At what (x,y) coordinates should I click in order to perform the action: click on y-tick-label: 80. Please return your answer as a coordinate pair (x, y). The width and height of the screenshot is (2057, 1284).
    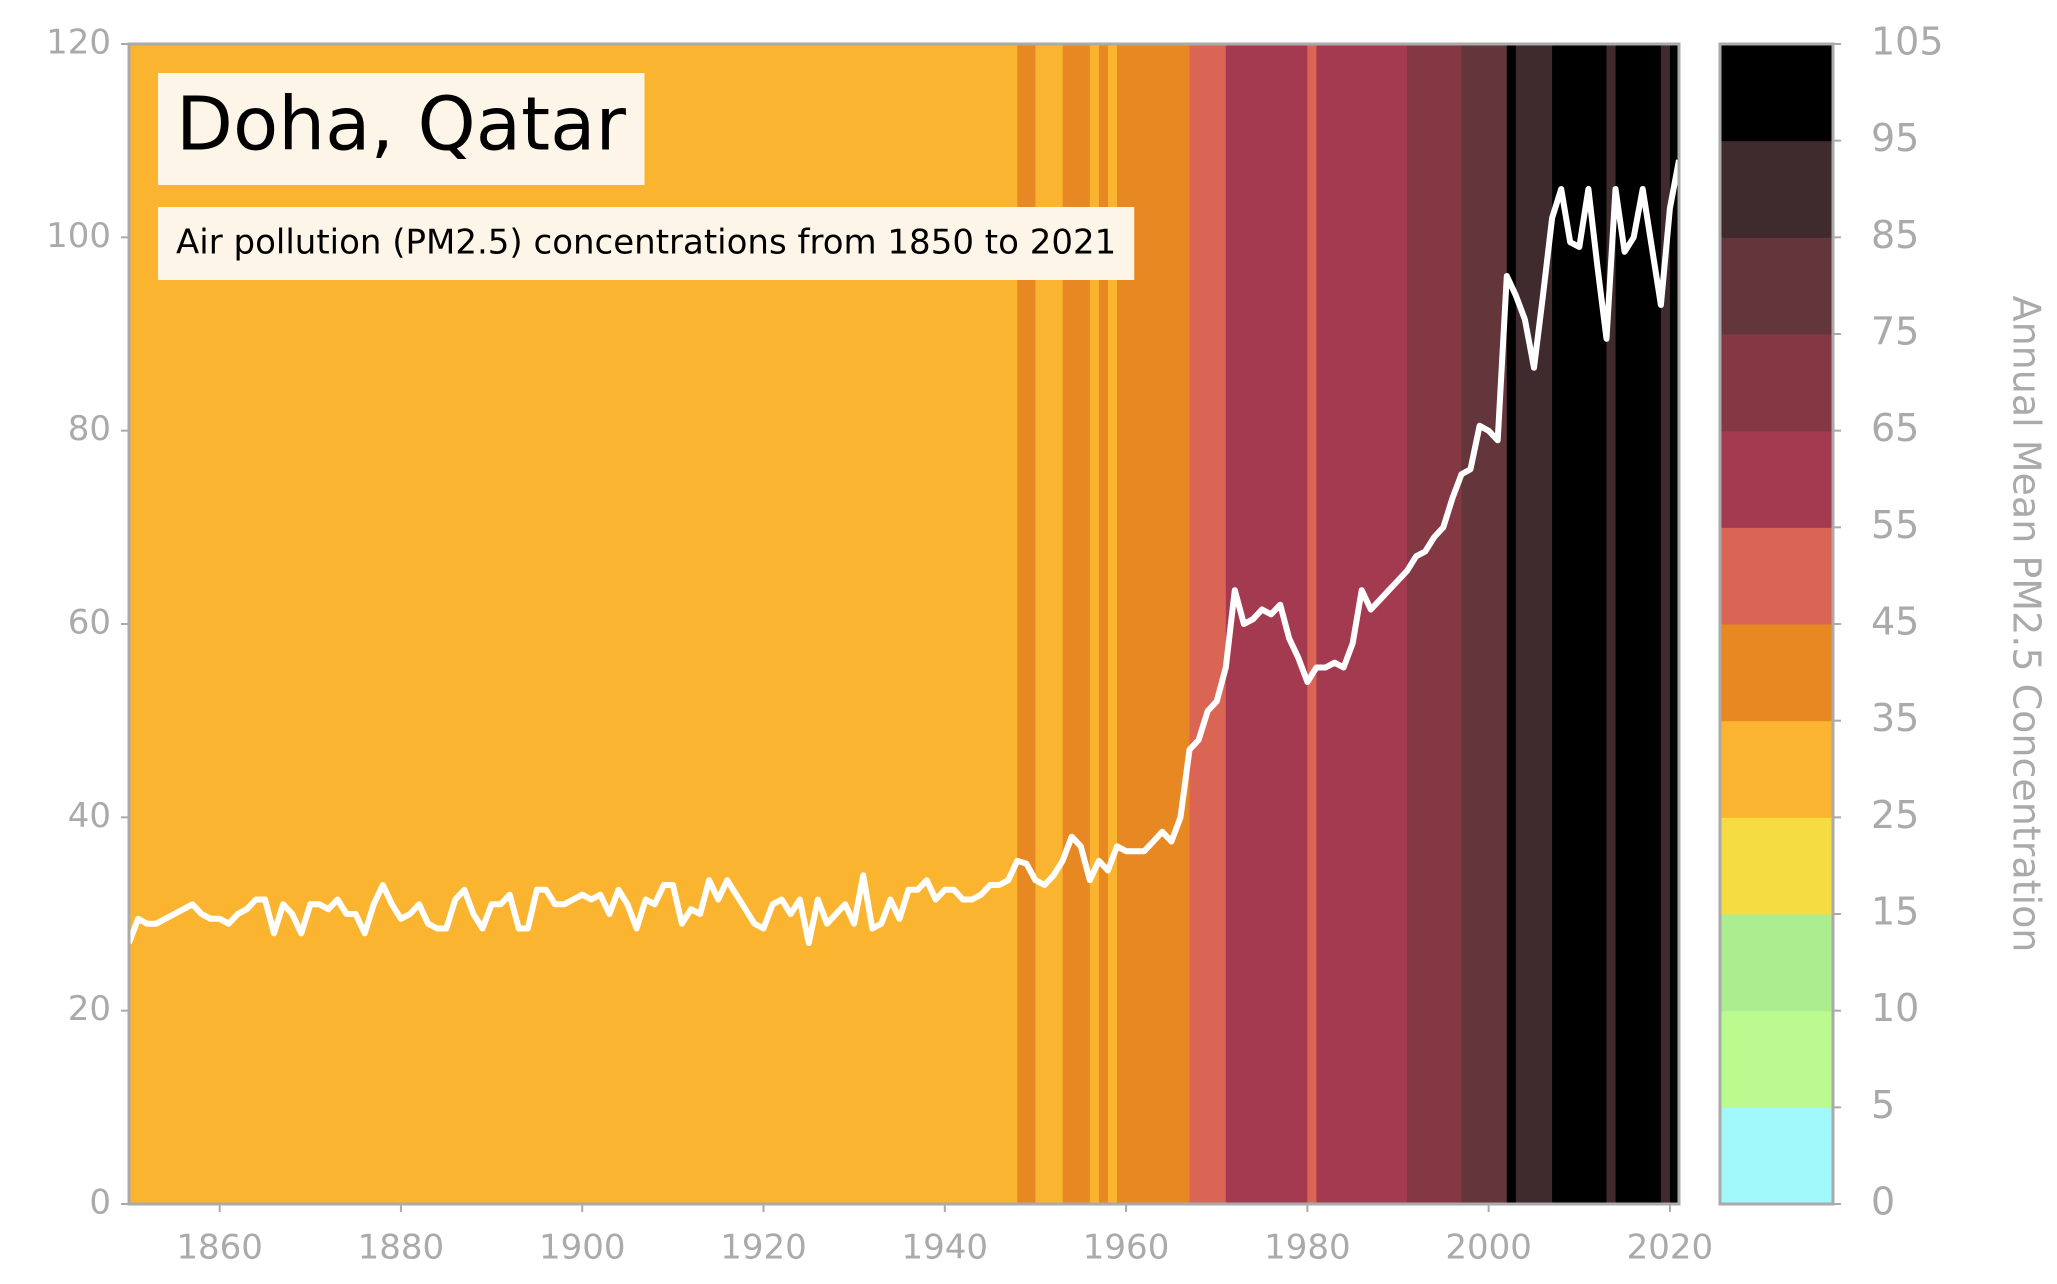
    Looking at the image, I should click on (89, 429).